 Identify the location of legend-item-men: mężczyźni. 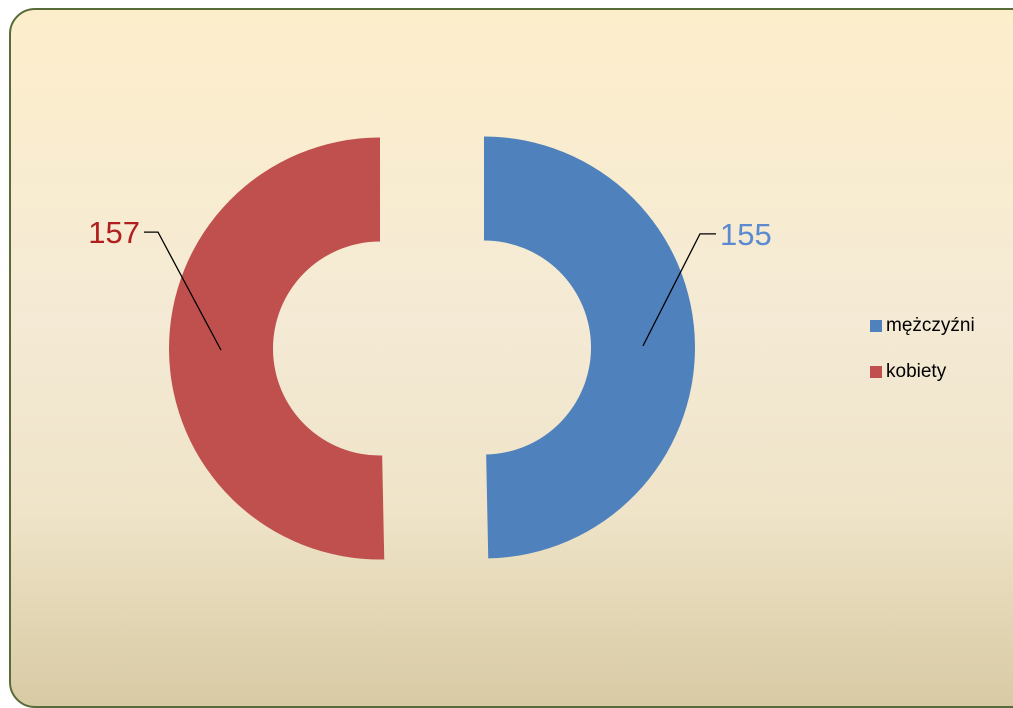
(922, 326).